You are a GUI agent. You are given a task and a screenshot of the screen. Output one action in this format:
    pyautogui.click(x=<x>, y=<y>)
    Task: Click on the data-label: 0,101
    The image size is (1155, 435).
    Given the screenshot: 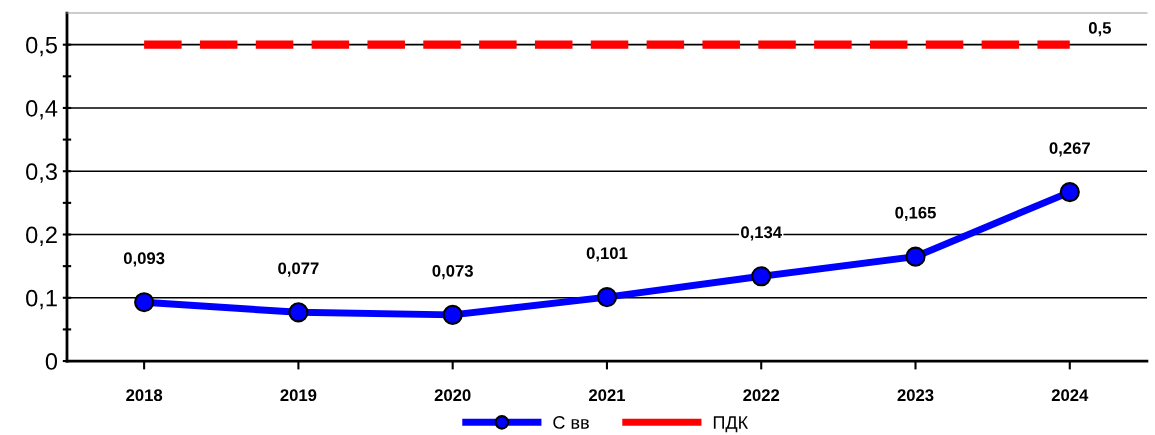 What is the action you would take?
    pyautogui.click(x=607, y=254)
    